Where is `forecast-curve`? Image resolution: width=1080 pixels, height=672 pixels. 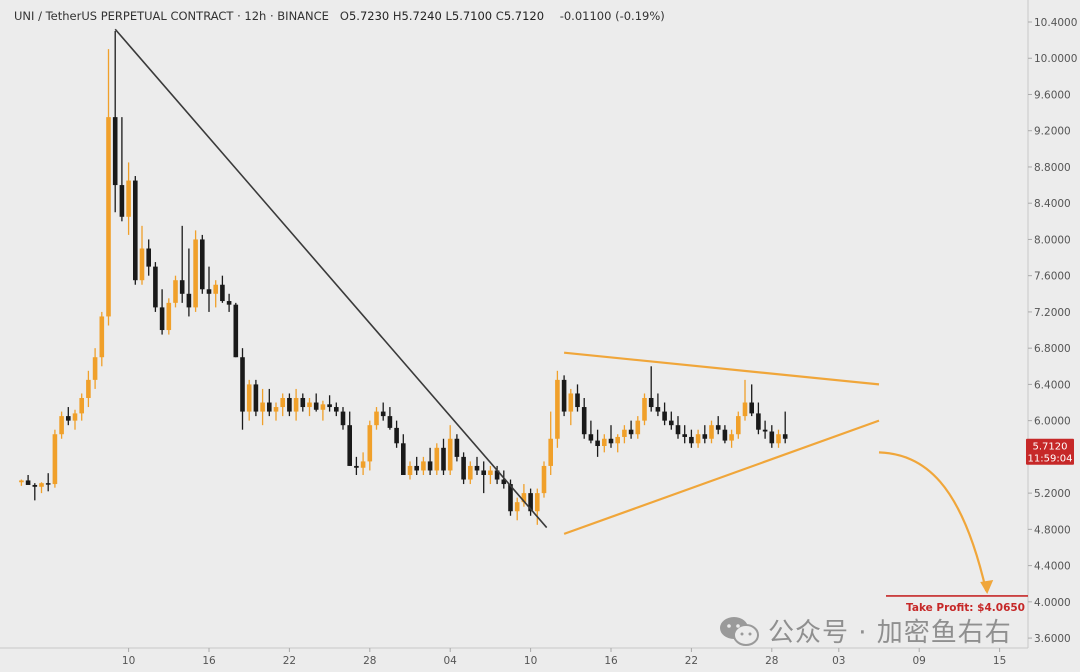
forecast-curve is located at coordinates (933, 521).